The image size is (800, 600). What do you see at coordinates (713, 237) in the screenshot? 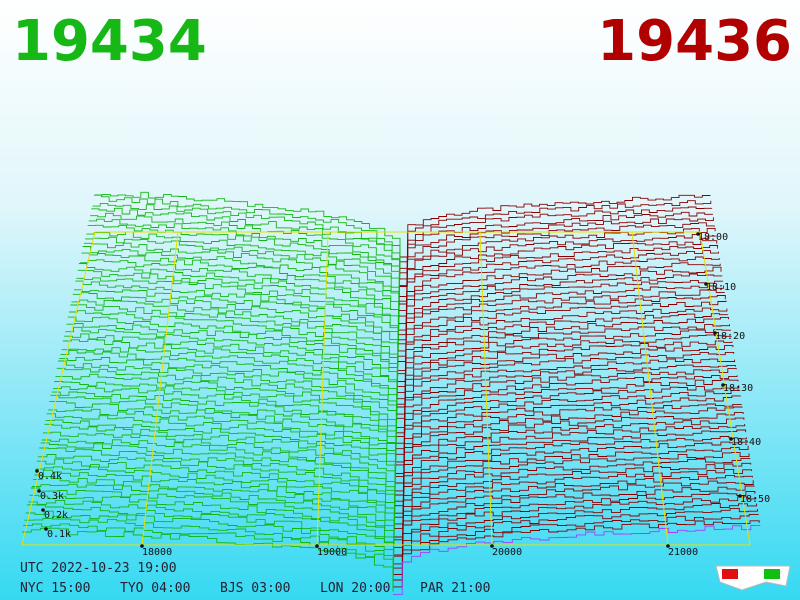
I see `time-label: 18:00` at bounding box center [713, 237].